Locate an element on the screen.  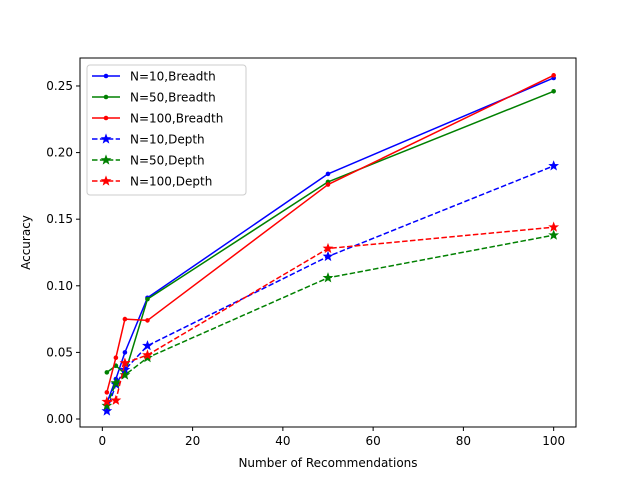
y-axis-label: Accuracy is located at coordinates (26, 242).